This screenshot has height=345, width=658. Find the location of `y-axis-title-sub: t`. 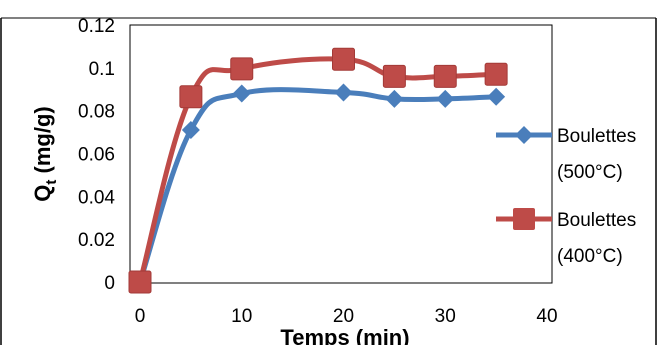

y-axis-title-sub: t is located at coordinates (51, 182).